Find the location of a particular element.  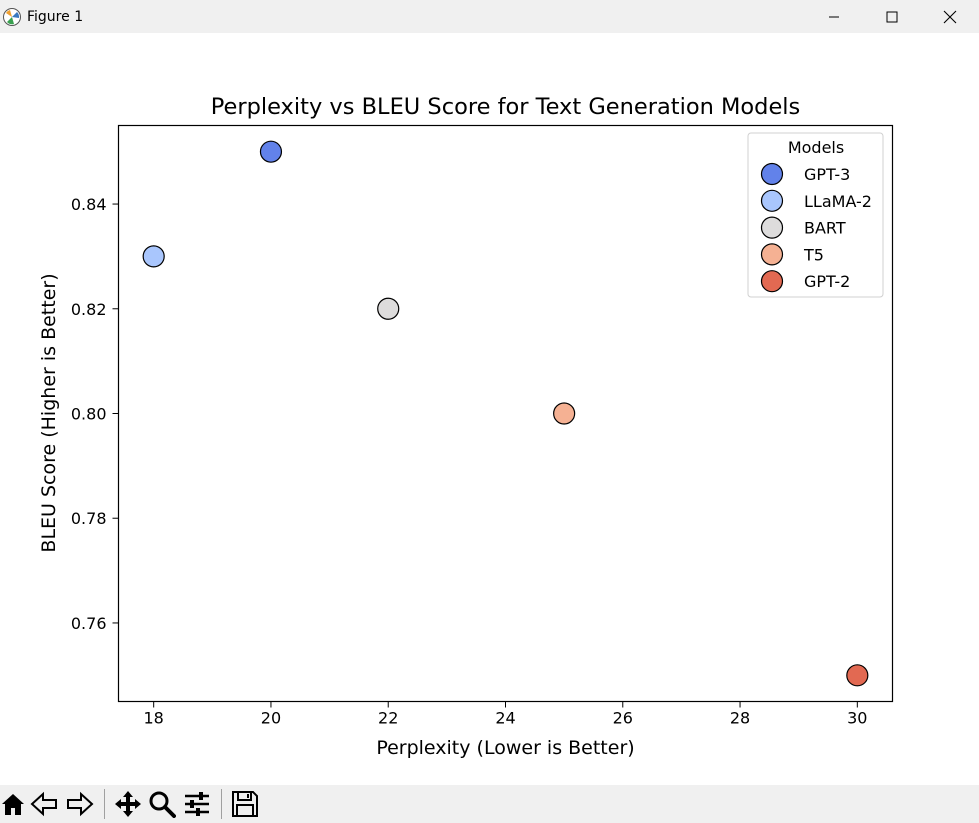

zoom-button is located at coordinates (162, 804).